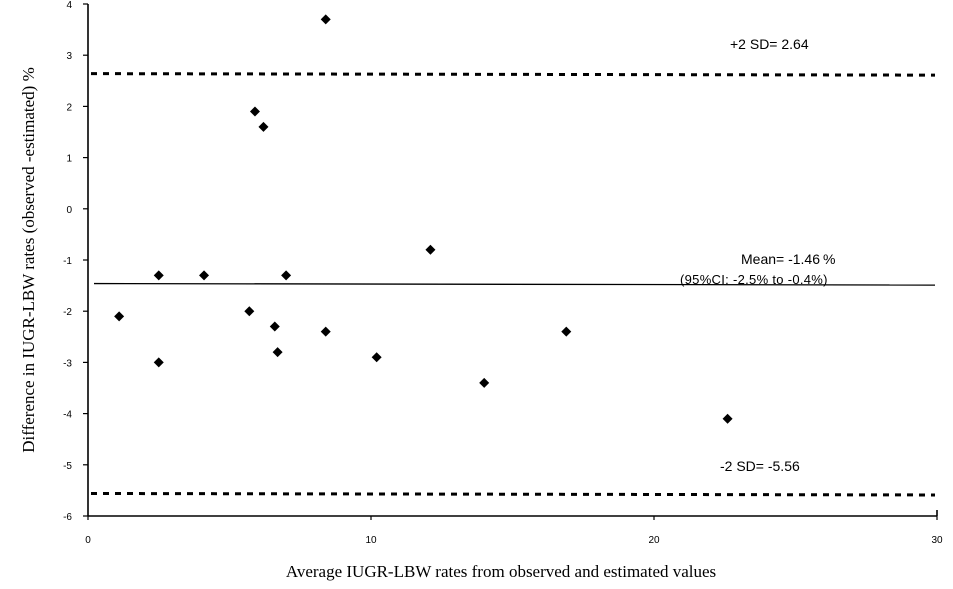  What do you see at coordinates (937, 540) in the screenshot?
I see `x-tick-label: 30` at bounding box center [937, 540].